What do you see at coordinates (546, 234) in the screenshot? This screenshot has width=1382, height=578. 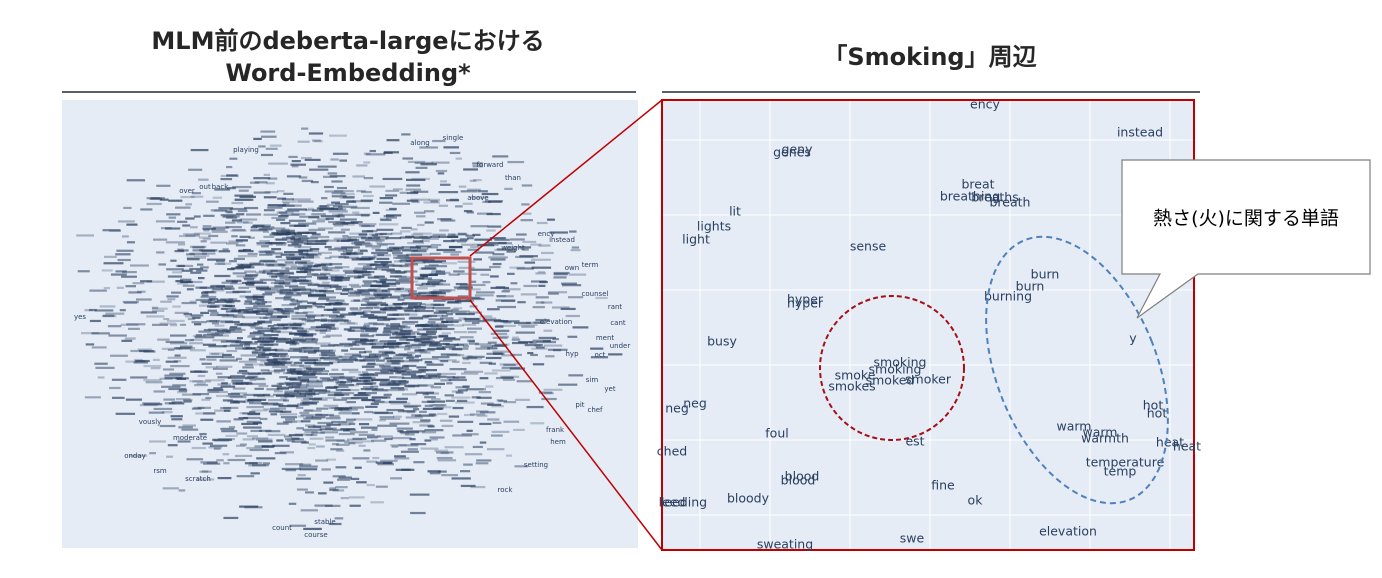 I see `word: ency` at bounding box center [546, 234].